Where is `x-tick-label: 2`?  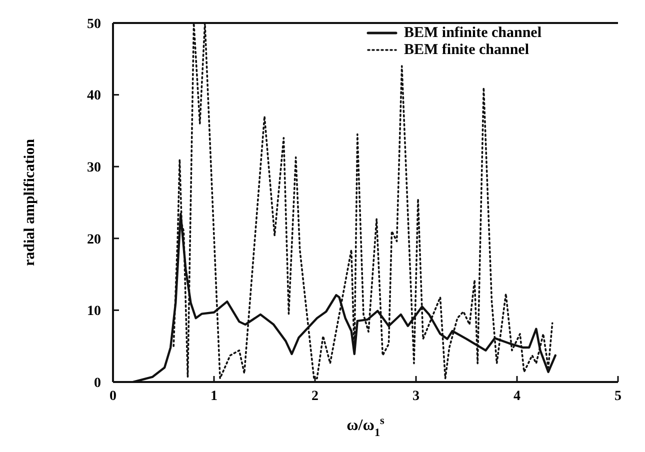
x-tick-label: 2 is located at coordinates (315, 396).